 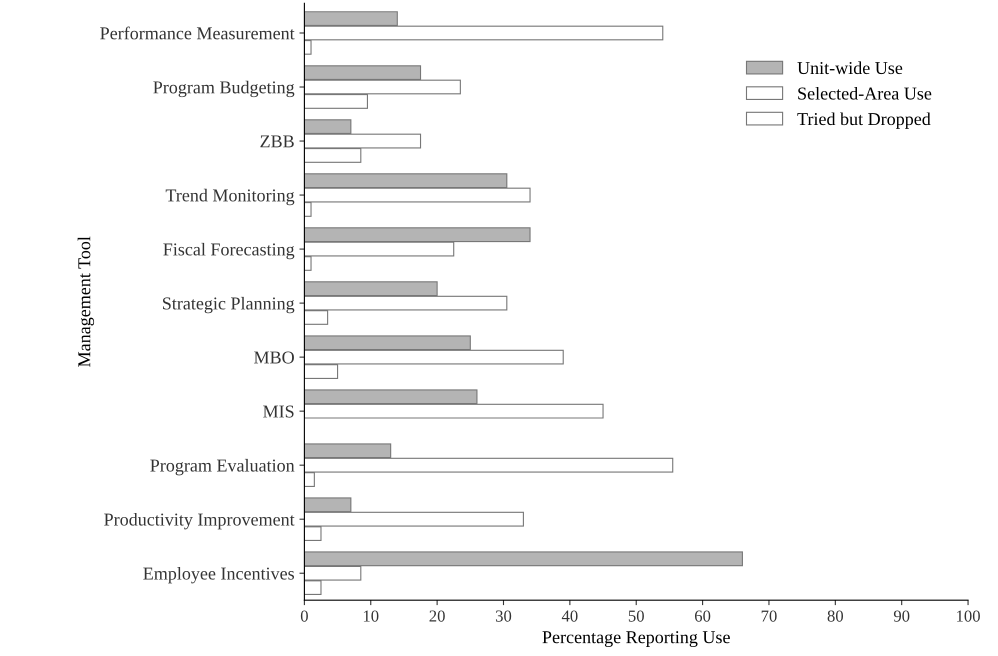 I want to click on y-tick-label: Program Evaluation, so click(x=222, y=467).